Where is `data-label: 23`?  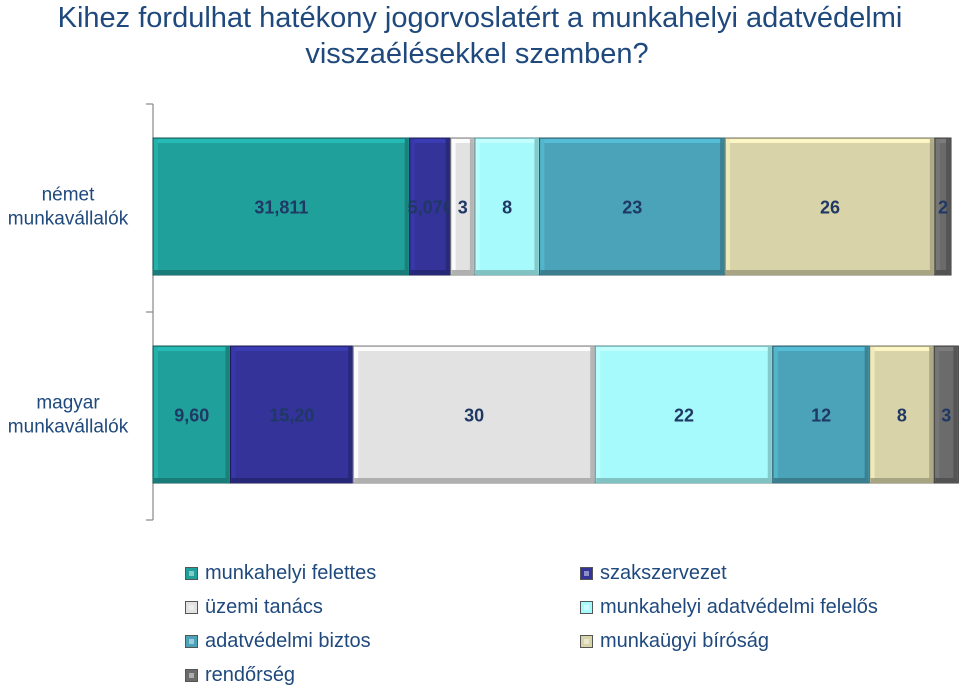
data-label: 23 is located at coordinates (632, 208).